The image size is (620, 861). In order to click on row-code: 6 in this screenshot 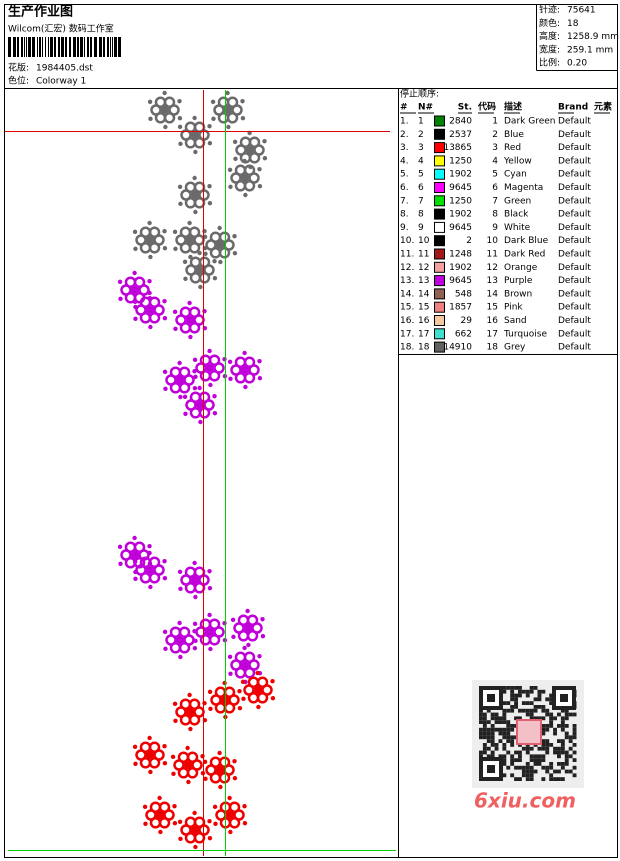, I will do `click(495, 188)`.